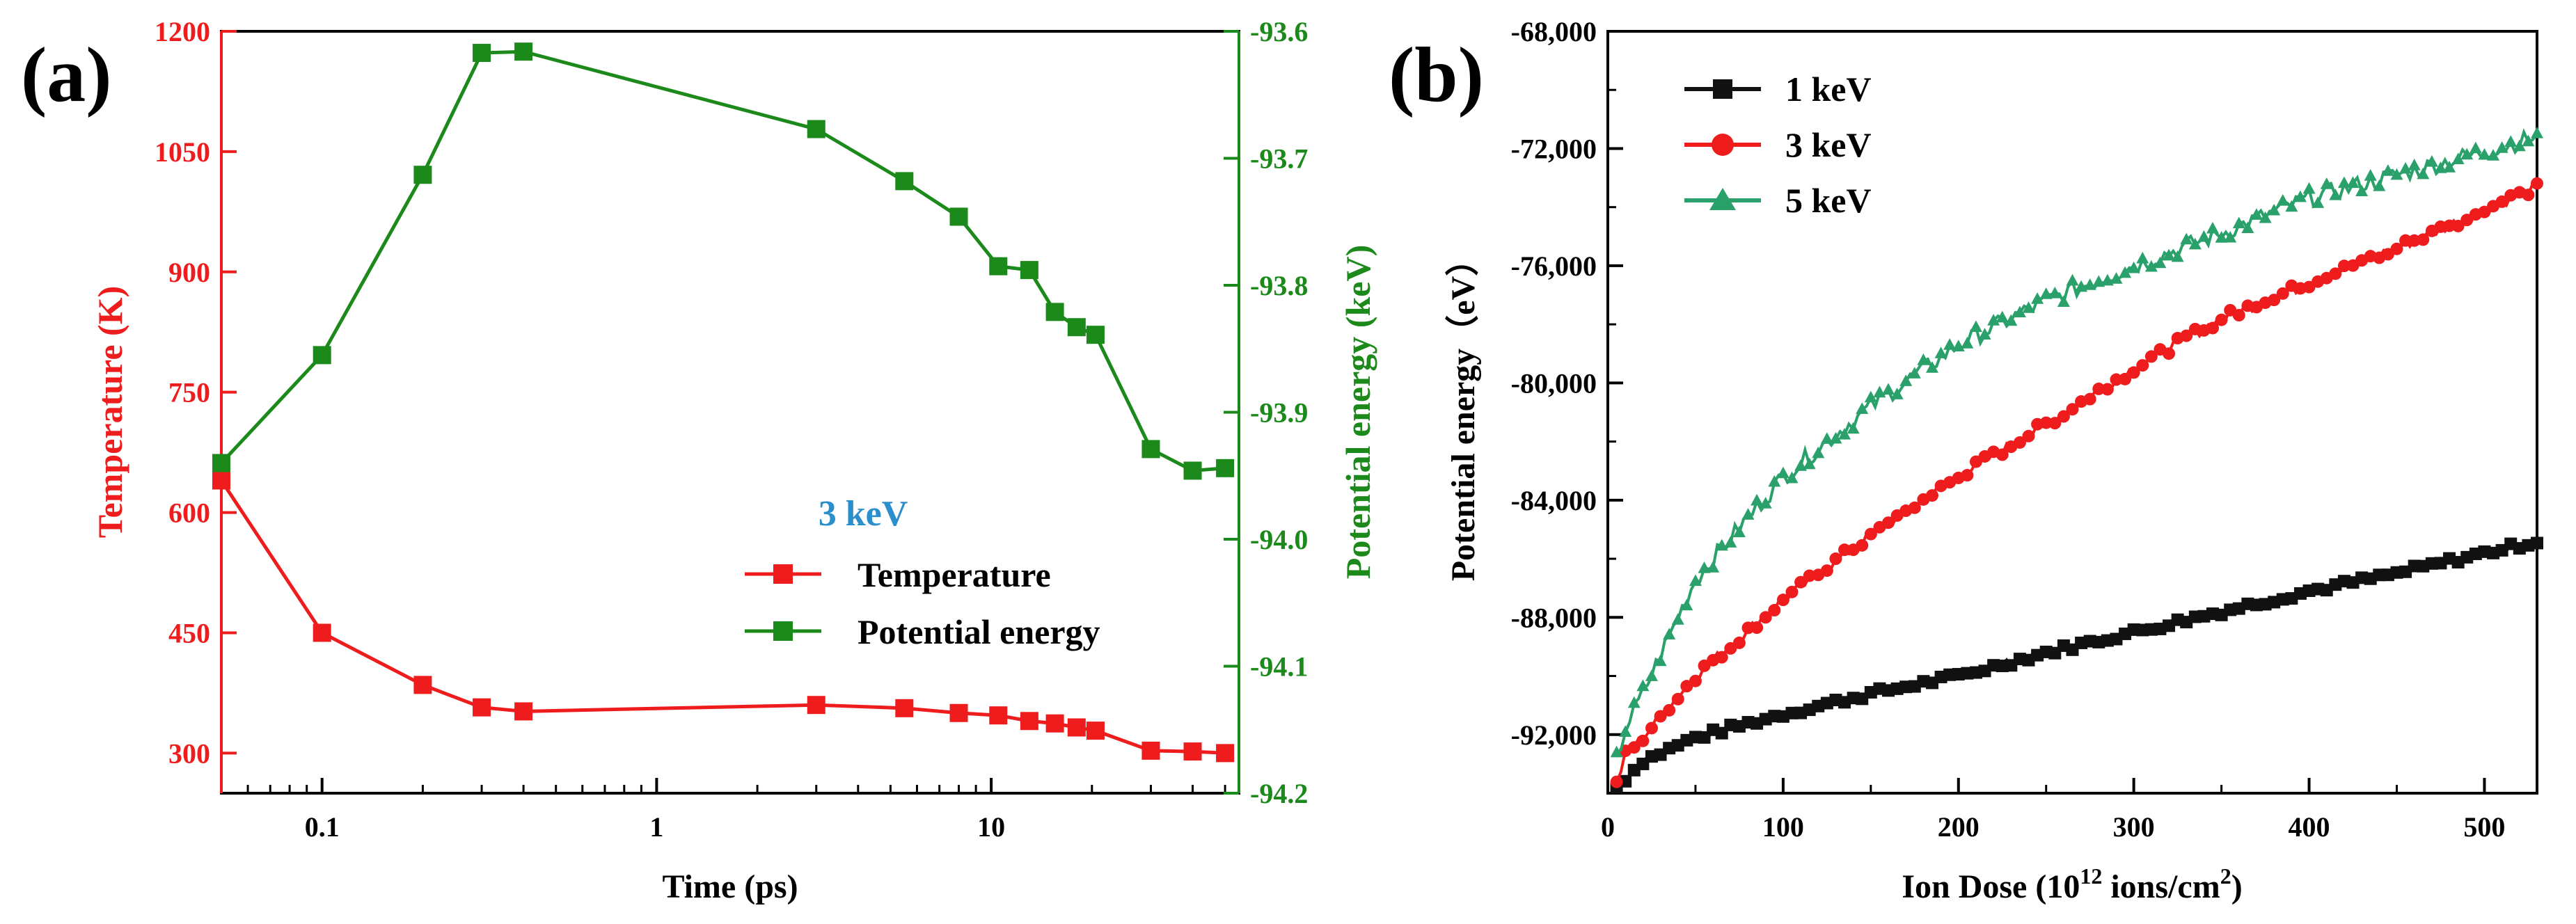 Image resolution: width=2576 pixels, height=924 pixels. What do you see at coordinates (783, 631) in the screenshot?
I see `legend-marker-potential-energy` at bounding box center [783, 631].